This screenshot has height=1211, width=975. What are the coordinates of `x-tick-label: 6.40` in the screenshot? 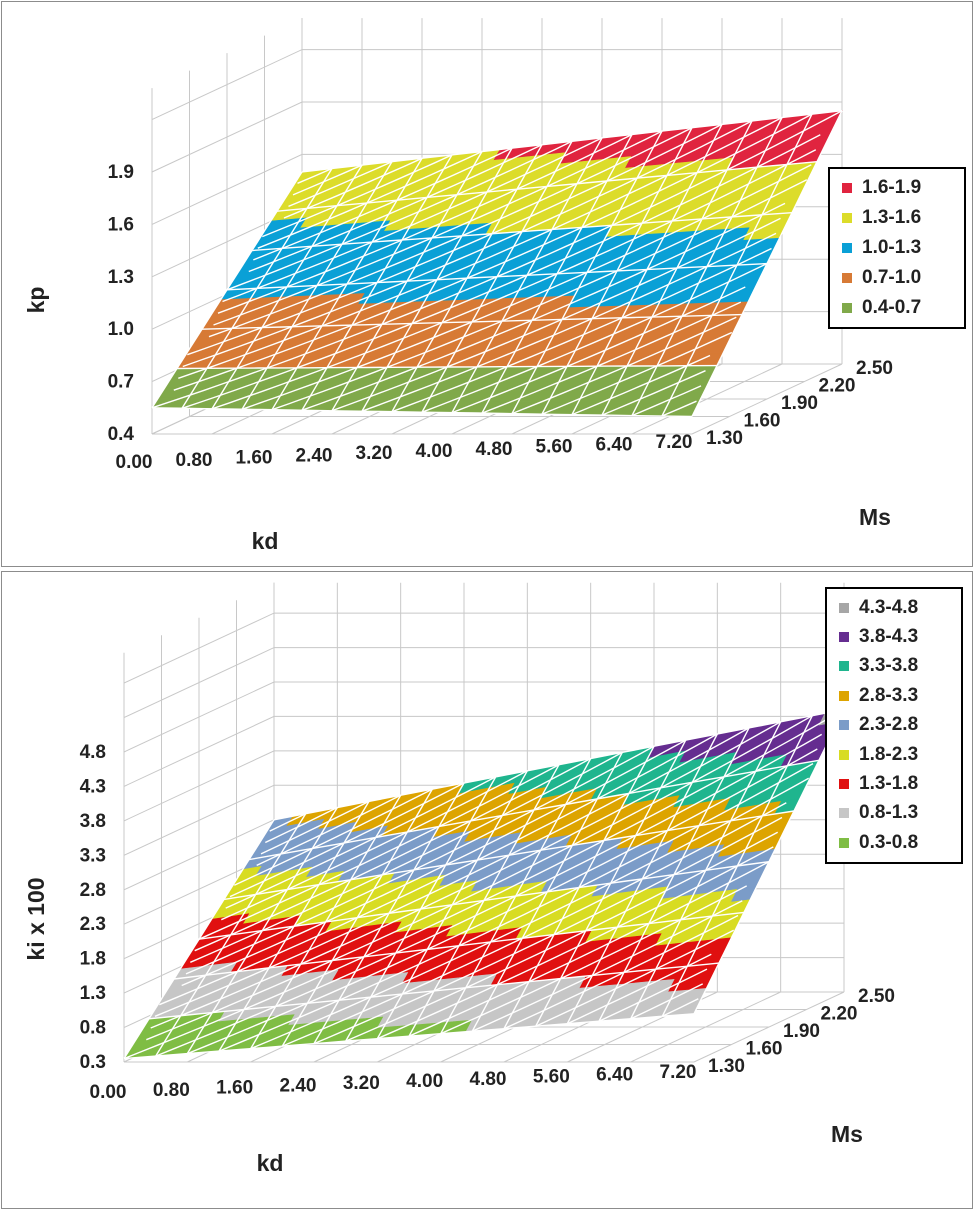 It's located at (614, 444).